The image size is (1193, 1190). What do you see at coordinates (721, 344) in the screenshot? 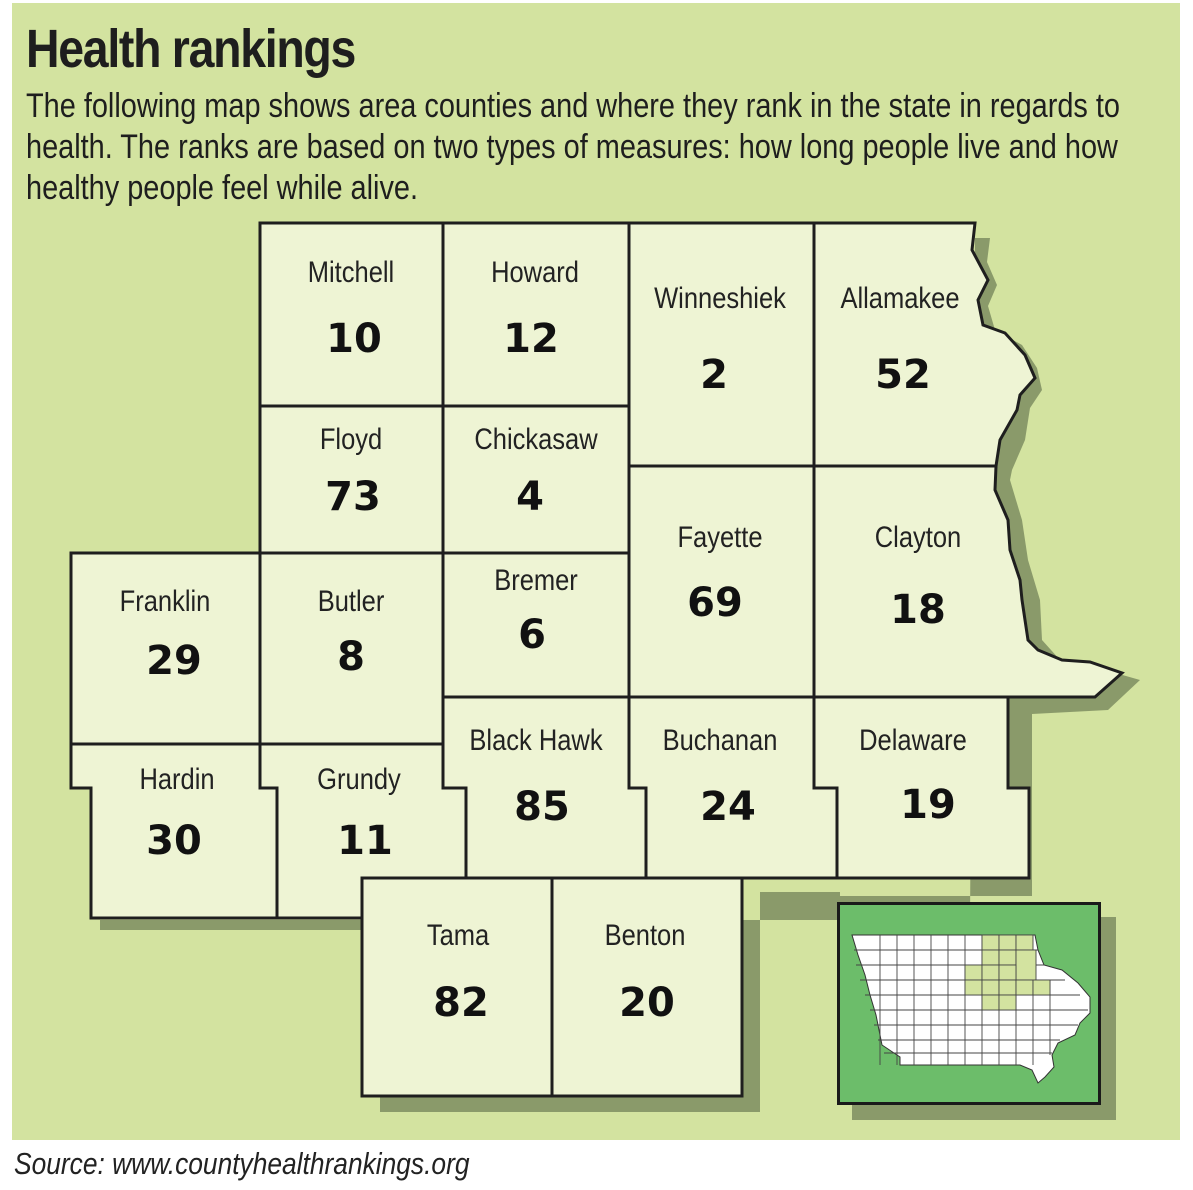
I see `county-winneshiek` at bounding box center [721, 344].